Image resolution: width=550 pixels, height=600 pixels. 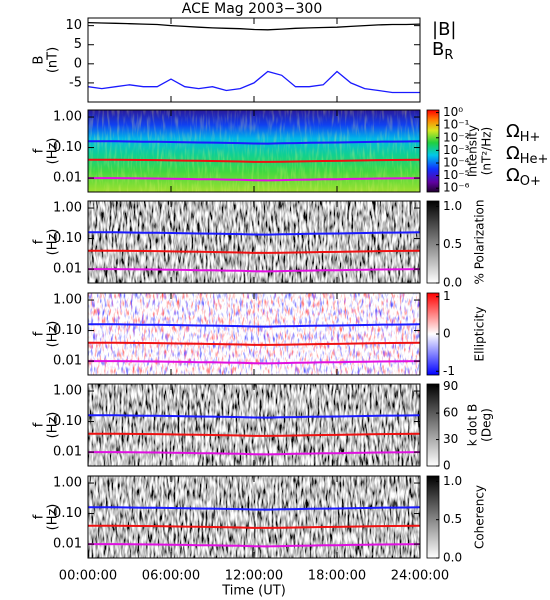 What do you see at coordinates (453, 112) in the screenshot?
I see `colorbar-tick-label: 10⁰` at bounding box center [453, 112].